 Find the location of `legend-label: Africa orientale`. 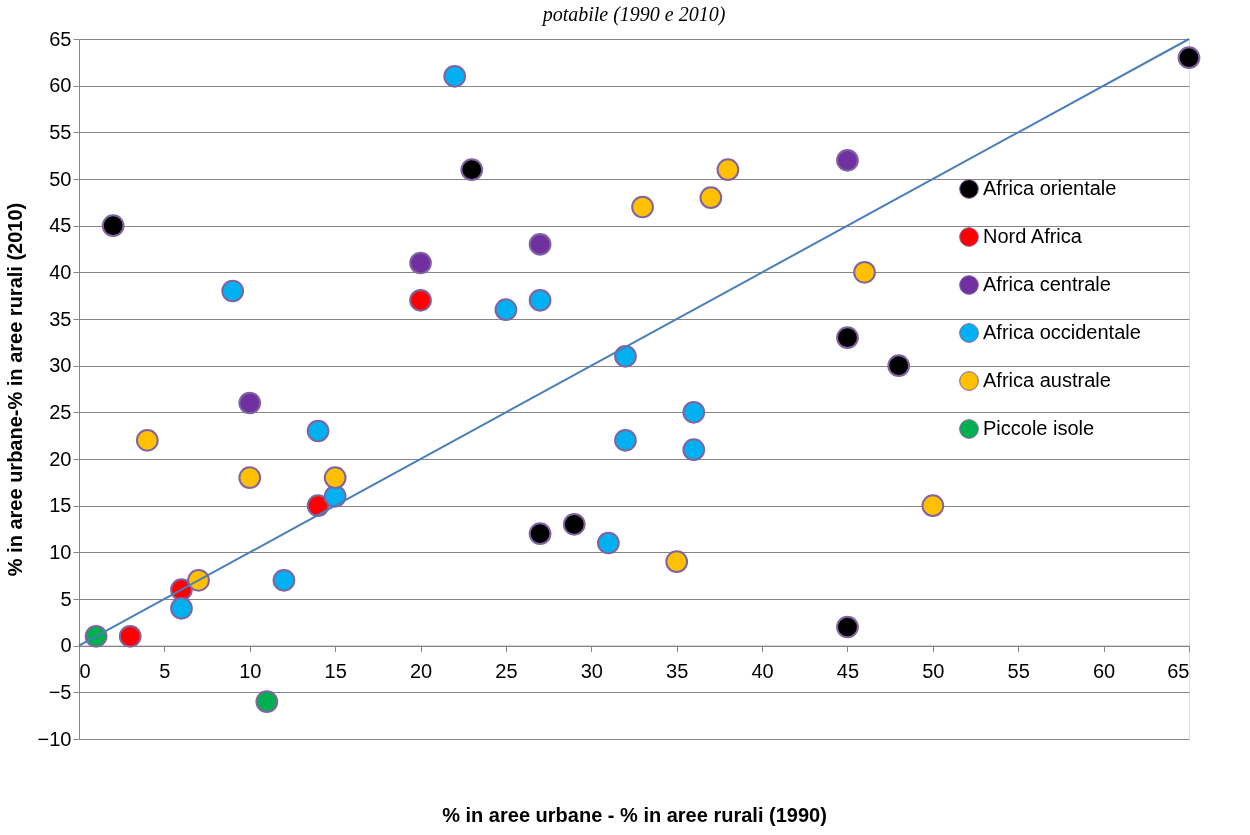

legend-label: Africa orientale is located at coordinates (1050, 188).